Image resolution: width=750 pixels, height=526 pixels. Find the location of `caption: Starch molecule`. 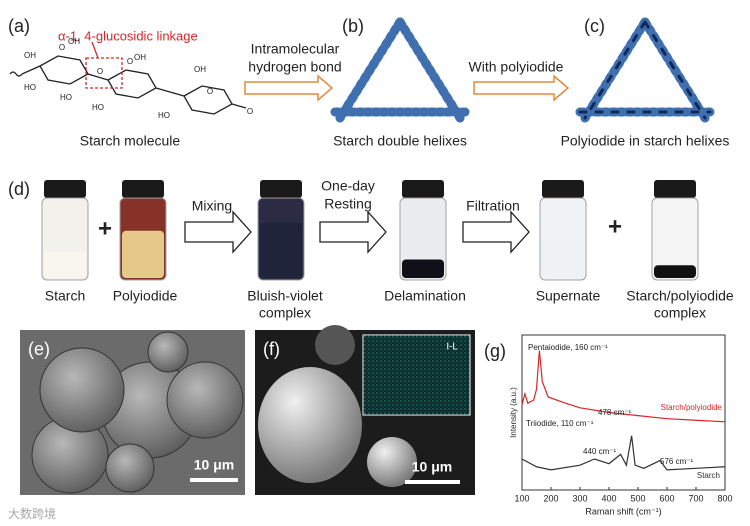

caption: Starch molecule is located at coordinates (130, 141).